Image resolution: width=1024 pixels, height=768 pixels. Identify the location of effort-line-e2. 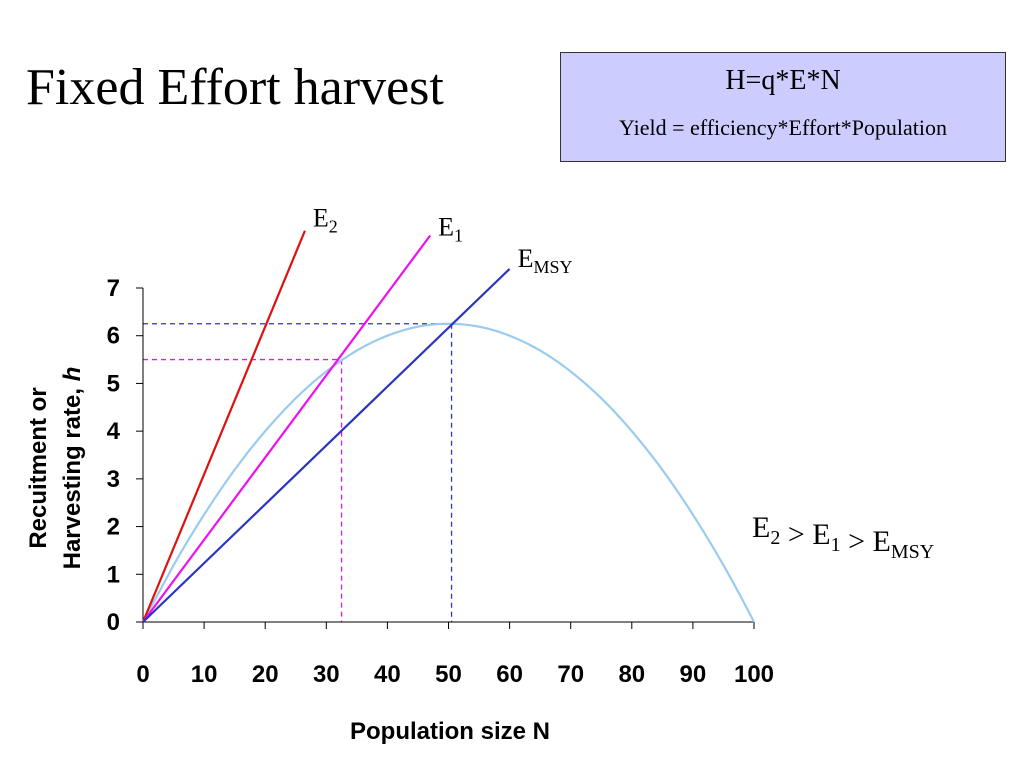
(223, 426).